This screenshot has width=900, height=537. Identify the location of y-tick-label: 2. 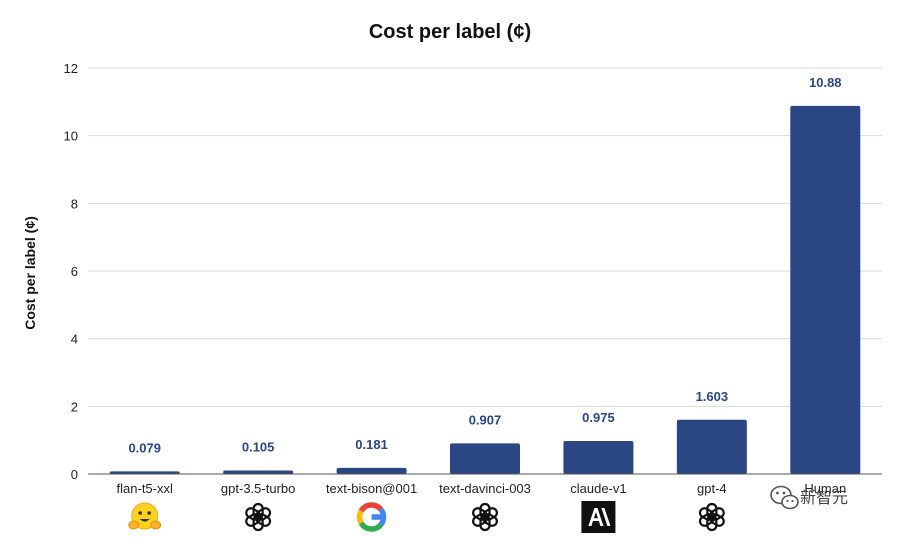
(74, 406).